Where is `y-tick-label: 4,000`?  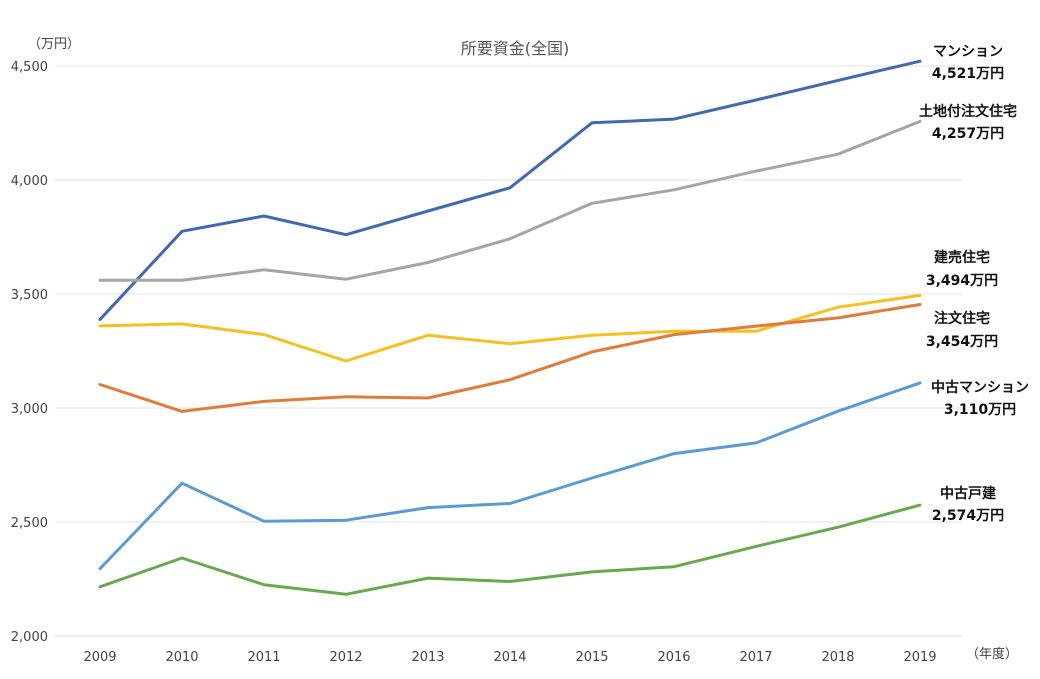
y-tick-label: 4,000 is located at coordinates (29, 181).